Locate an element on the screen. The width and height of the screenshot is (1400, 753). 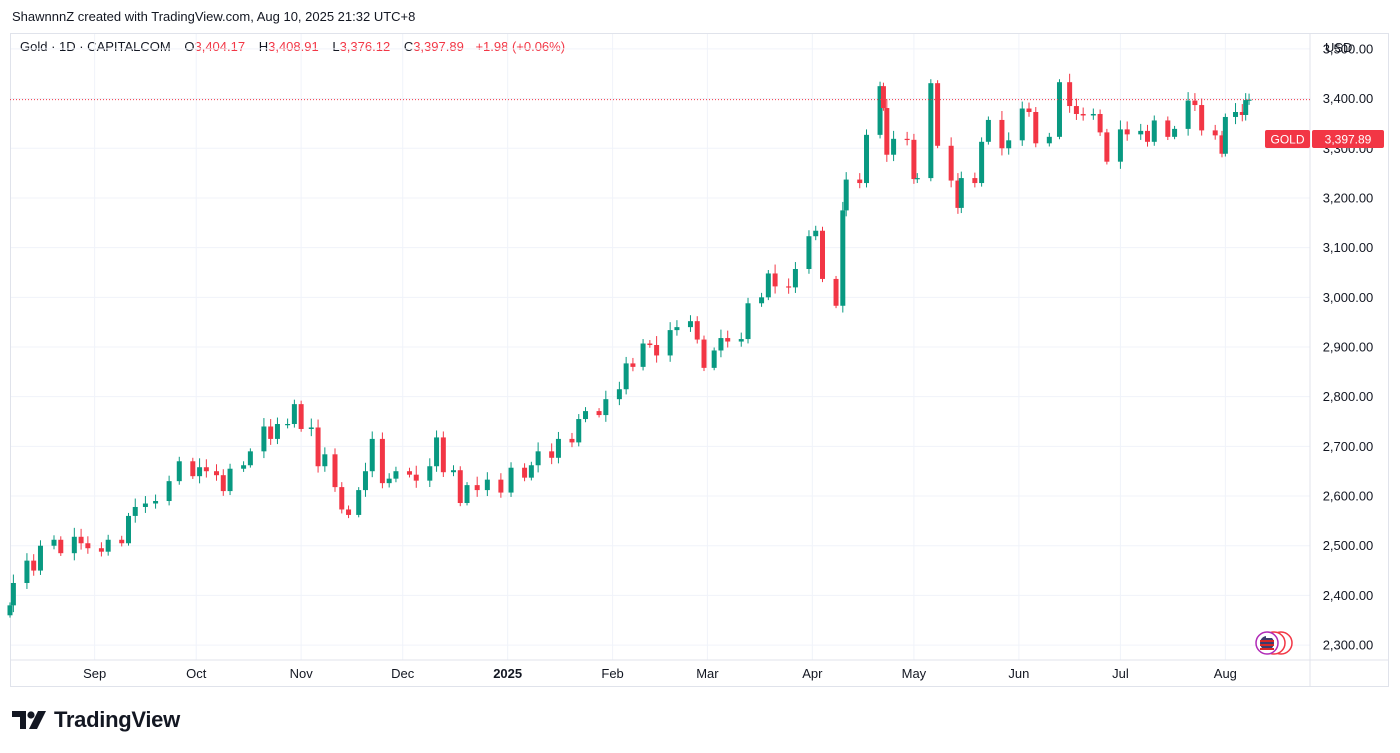
time-tick-label: Mar is located at coordinates (707, 673).